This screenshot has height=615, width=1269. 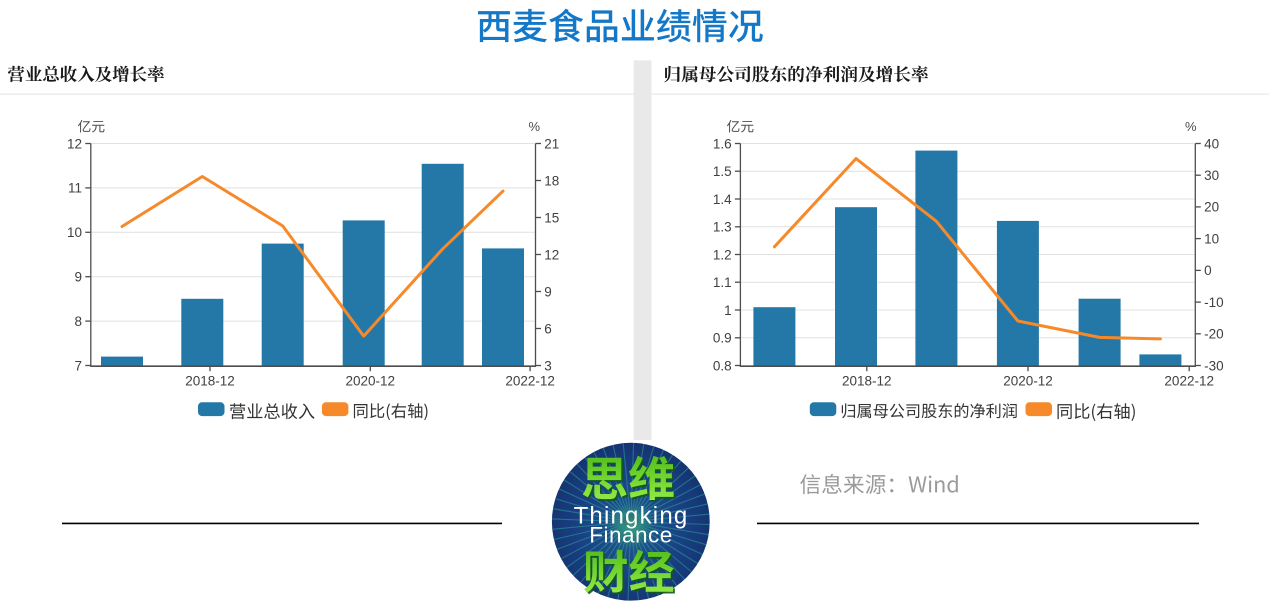 I want to click on svg-text: 11, so click(x=75, y=188).